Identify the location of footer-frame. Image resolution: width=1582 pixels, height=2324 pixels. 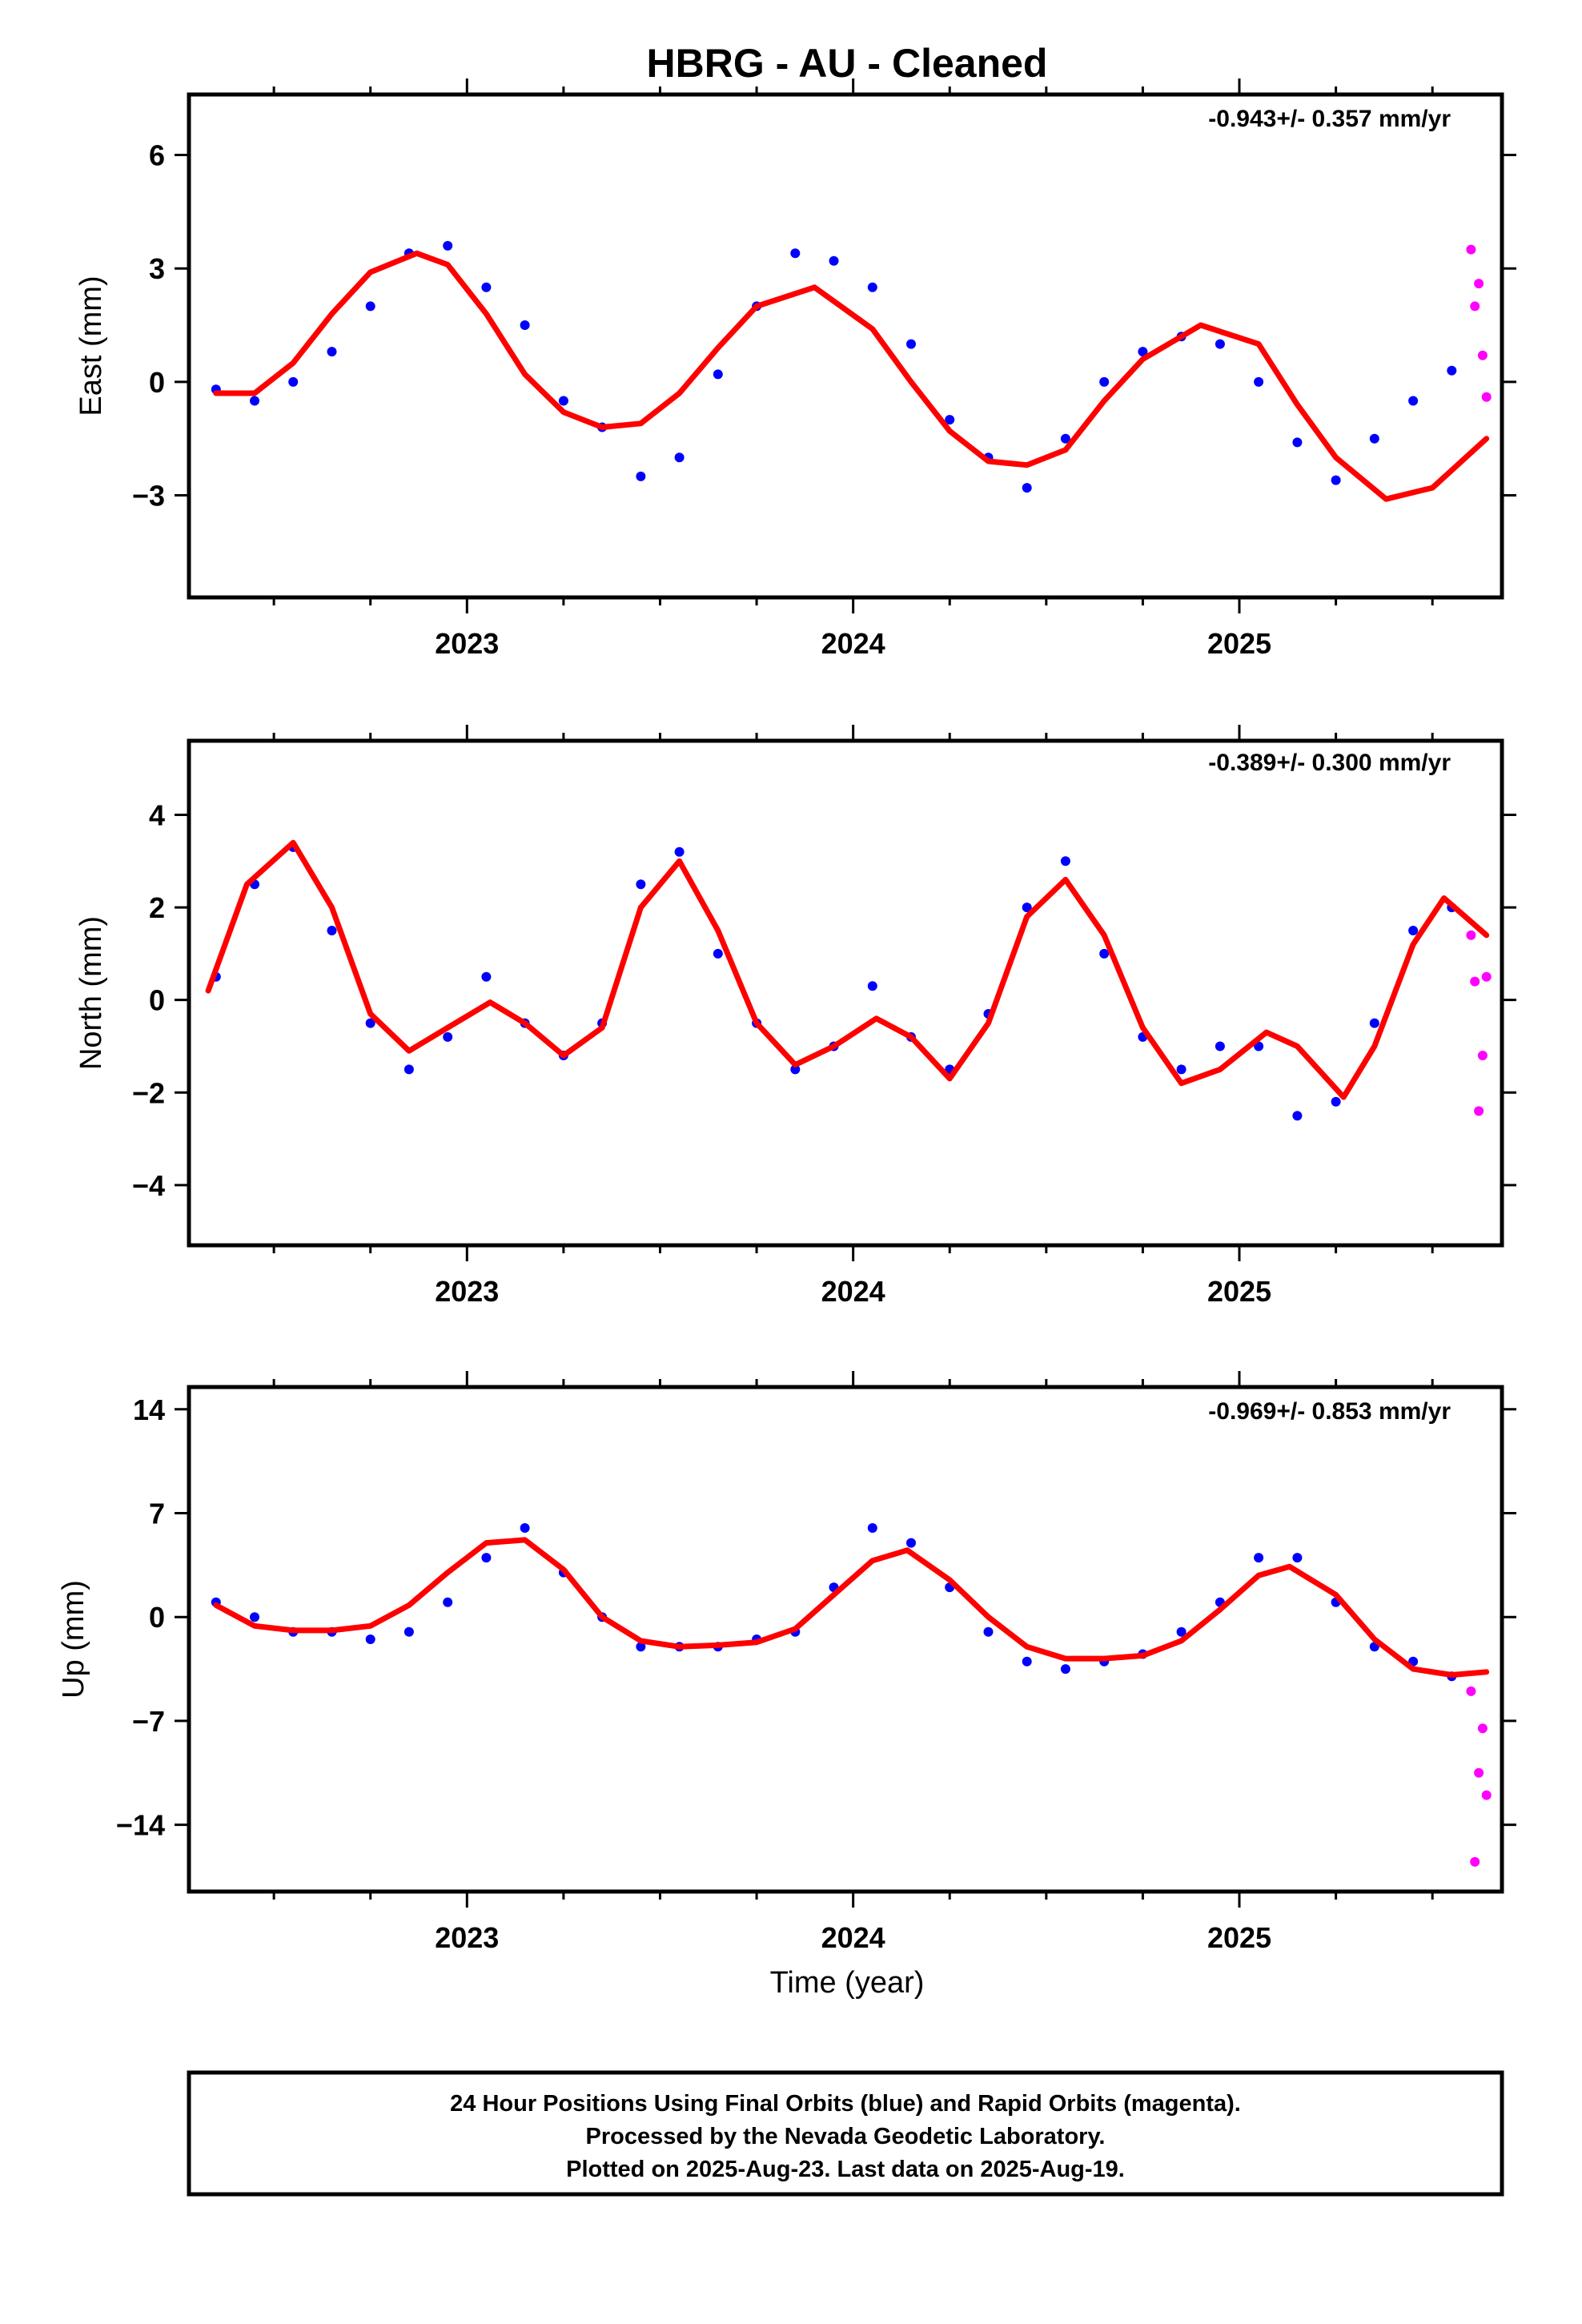
(846, 2133).